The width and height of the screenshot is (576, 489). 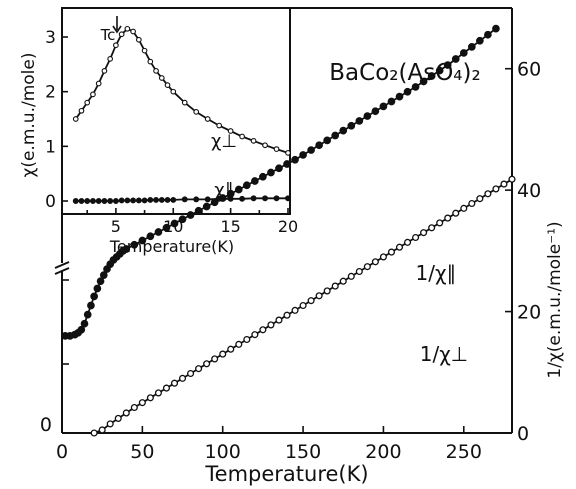 What do you see at coordinates (286, 474) in the screenshot?
I see `main-x-axis-label: Temperature(K)` at bounding box center [286, 474].